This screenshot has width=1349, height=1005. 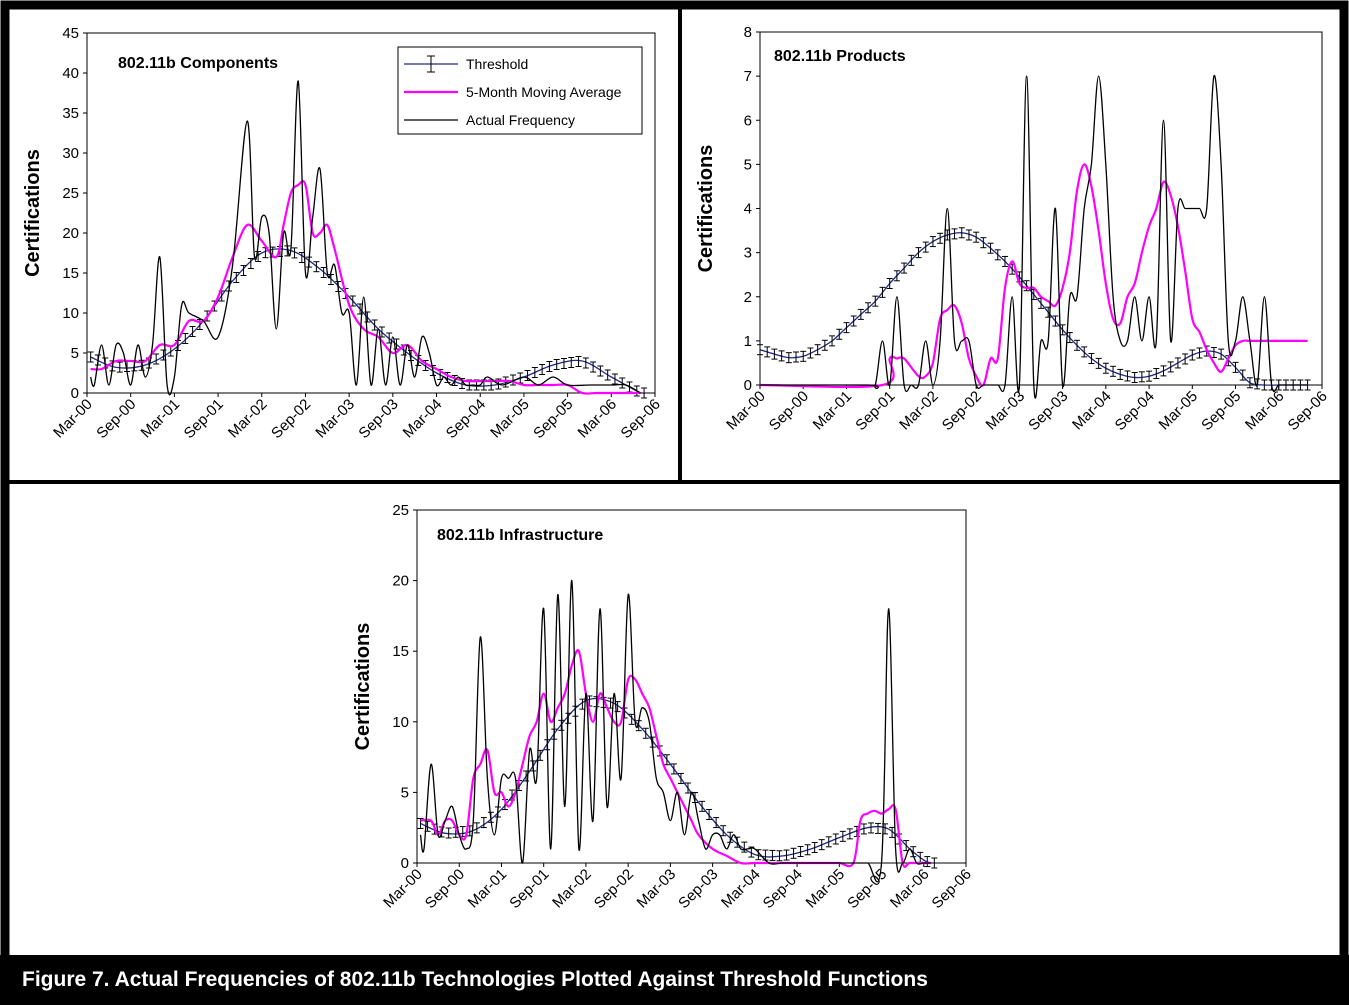 What do you see at coordinates (840, 56) in the screenshot?
I see `chart-title: 802.11b Products` at bounding box center [840, 56].